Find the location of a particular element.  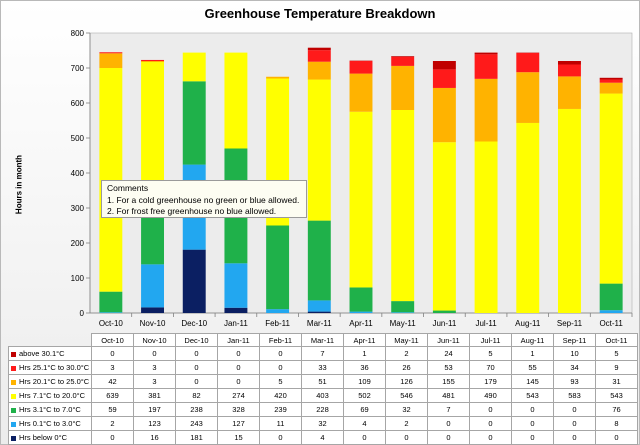

table-cell: 420 is located at coordinates (280, 395).